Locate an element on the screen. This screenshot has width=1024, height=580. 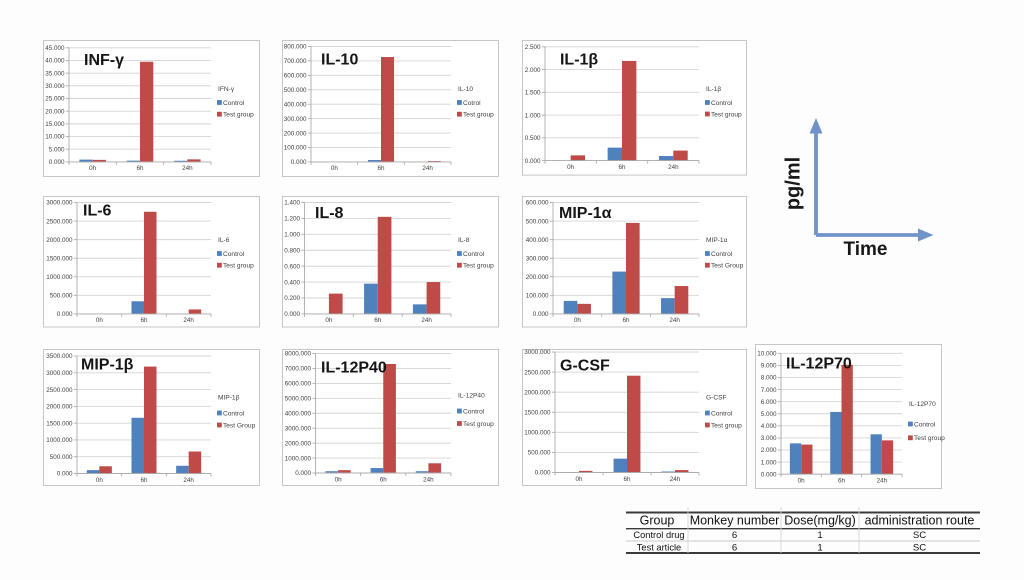
svg-text: 8.000 is located at coordinates (769, 378).